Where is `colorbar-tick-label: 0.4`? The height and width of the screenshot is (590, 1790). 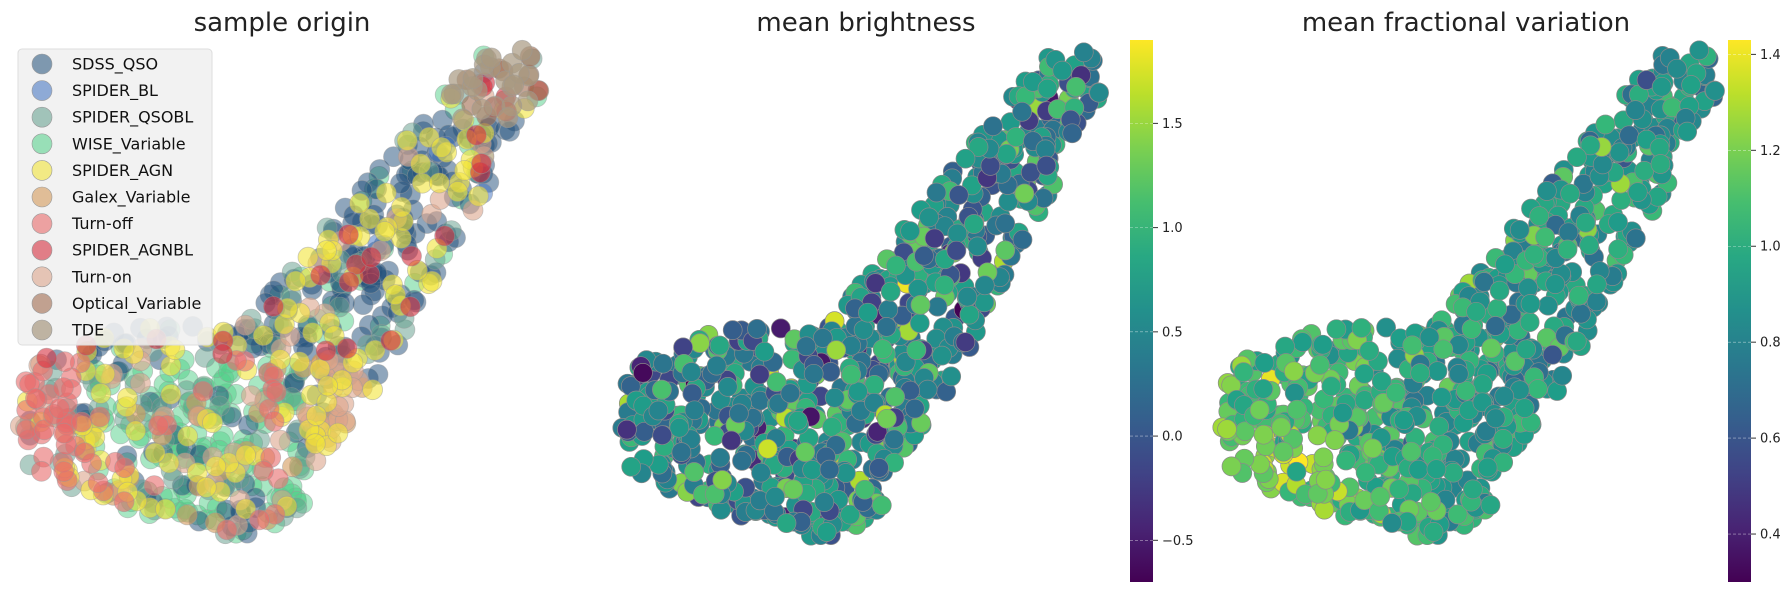 colorbar-tick-label: 0.4 is located at coordinates (1770, 535).